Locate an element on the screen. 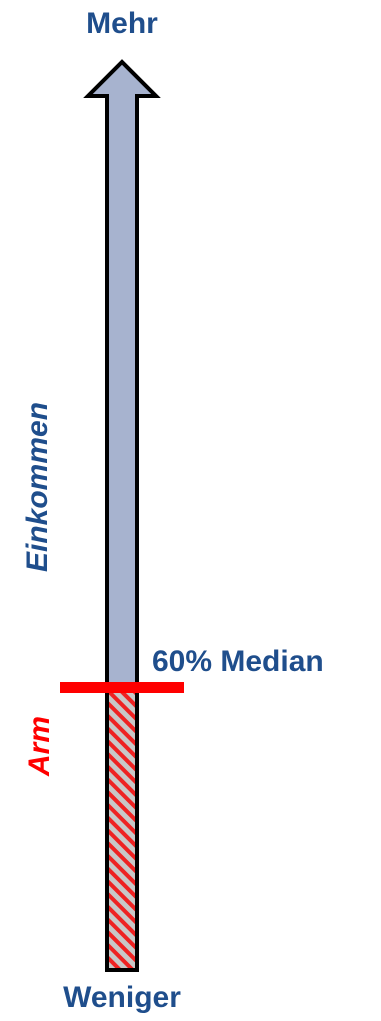 This screenshot has height=1021, width=381. up-arrow-icon is located at coordinates (122, 374).